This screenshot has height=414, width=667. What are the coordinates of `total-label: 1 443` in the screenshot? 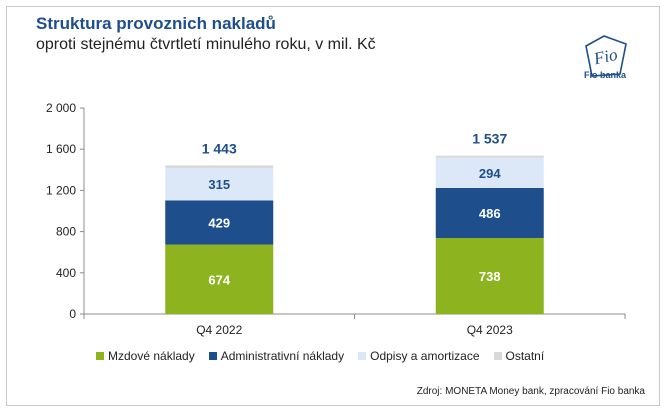 It's located at (219, 148).